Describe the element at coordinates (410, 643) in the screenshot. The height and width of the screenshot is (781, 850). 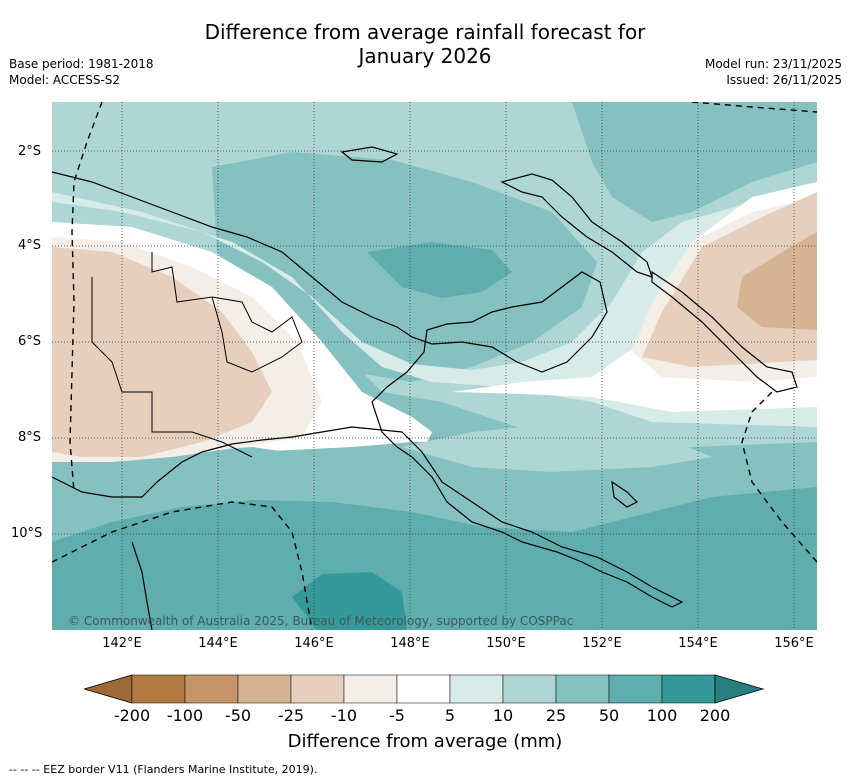
I see `lon-label-148e: 148°E` at that location.